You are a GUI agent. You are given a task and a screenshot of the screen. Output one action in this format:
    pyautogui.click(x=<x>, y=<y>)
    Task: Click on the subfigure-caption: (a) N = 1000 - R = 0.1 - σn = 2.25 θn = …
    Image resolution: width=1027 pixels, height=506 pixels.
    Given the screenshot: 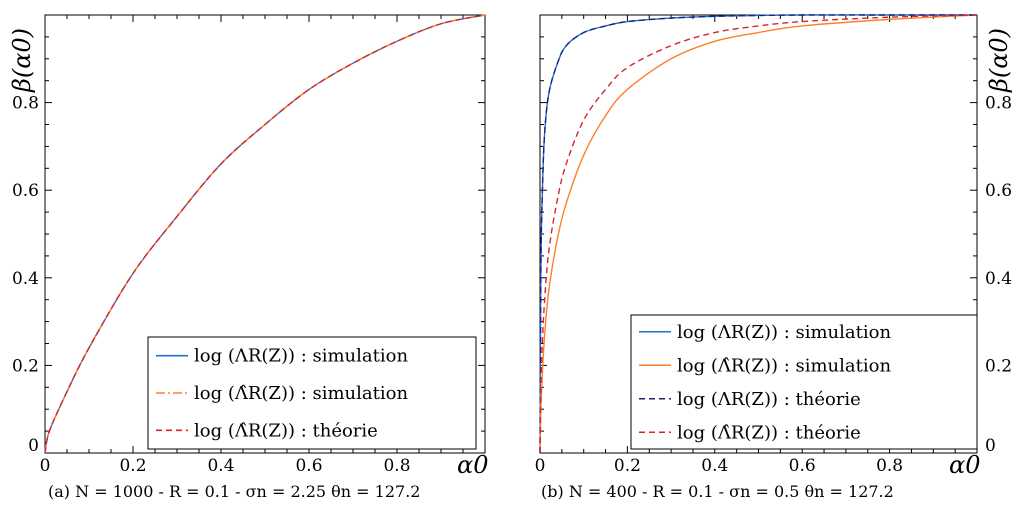 What is the action you would take?
    pyautogui.click(x=234, y=491)
    